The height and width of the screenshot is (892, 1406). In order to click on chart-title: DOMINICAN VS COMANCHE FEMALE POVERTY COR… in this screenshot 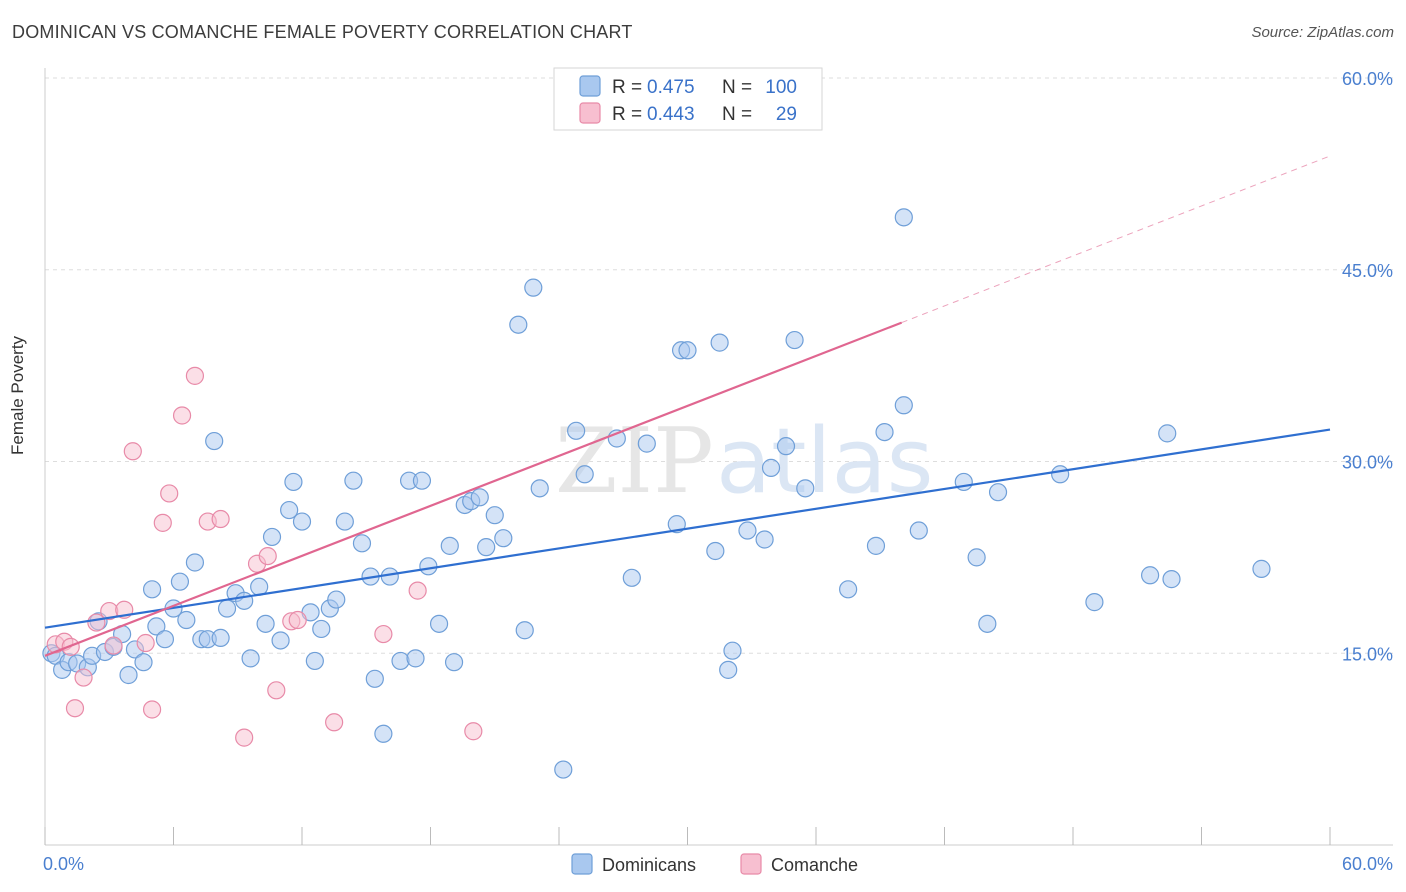, I will do `click(322, 32)`.